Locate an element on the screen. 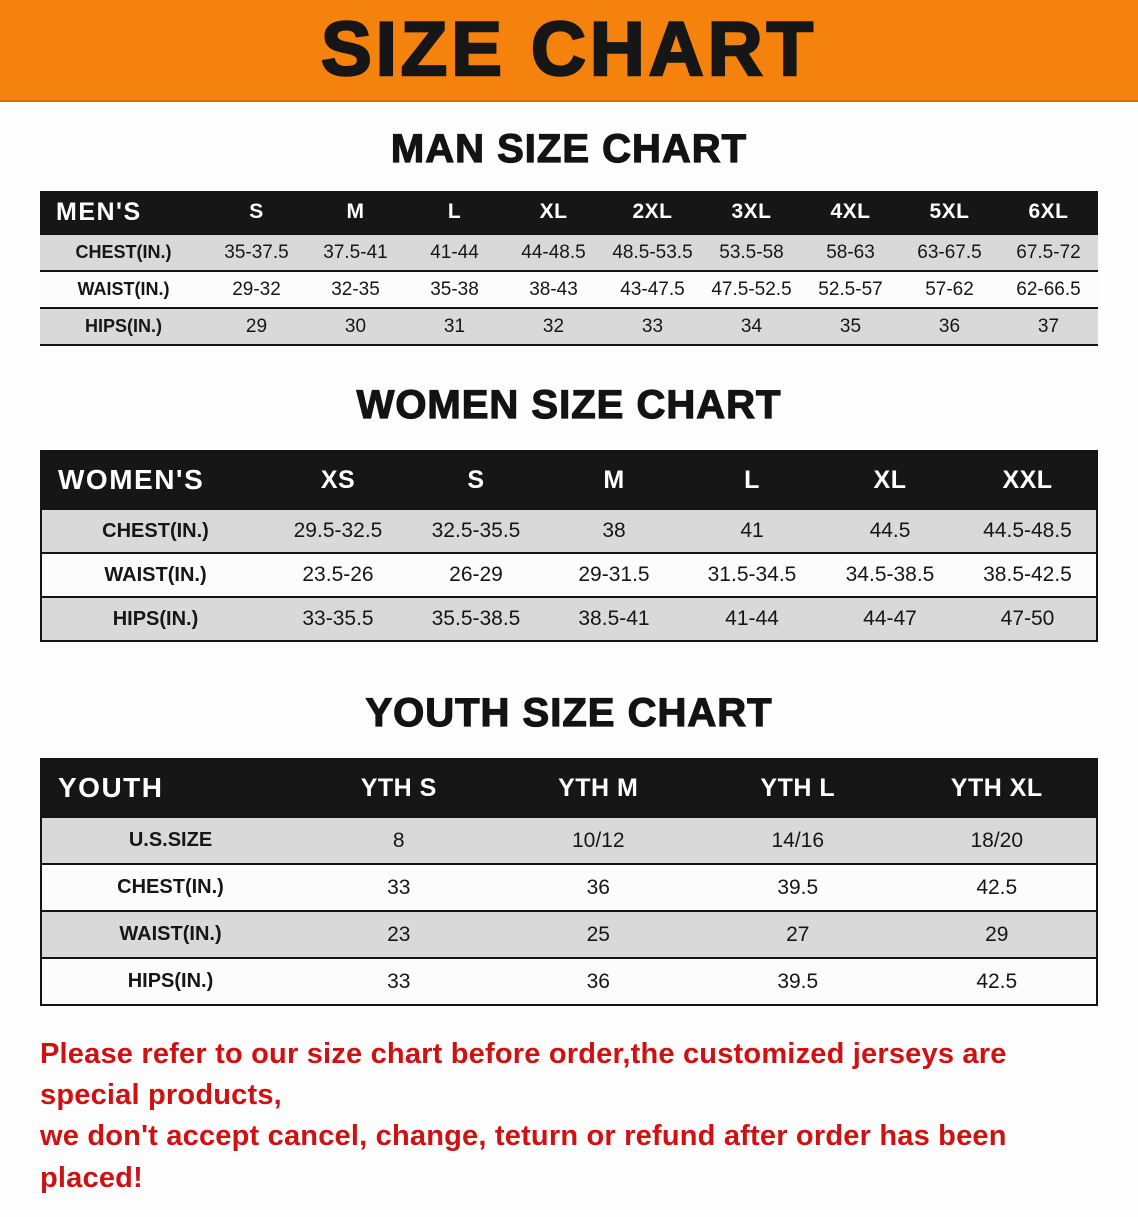 The image size is (1138, 1217). size-value: 38-43 is located at coordinates (553, 289).